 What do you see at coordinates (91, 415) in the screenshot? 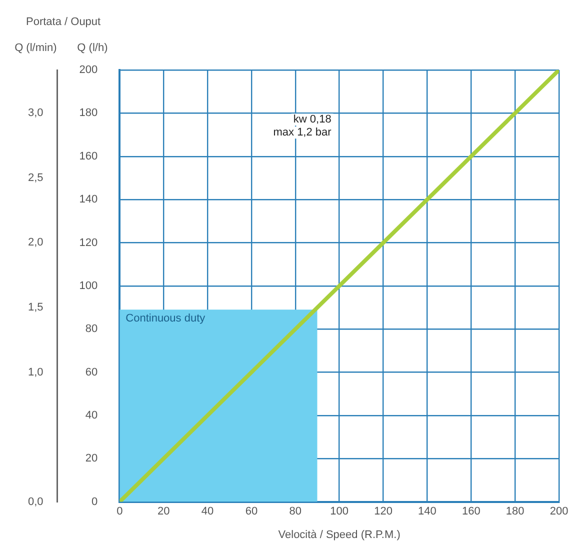
I see `y-tick-label: 40` at bounding box center [91, 415].